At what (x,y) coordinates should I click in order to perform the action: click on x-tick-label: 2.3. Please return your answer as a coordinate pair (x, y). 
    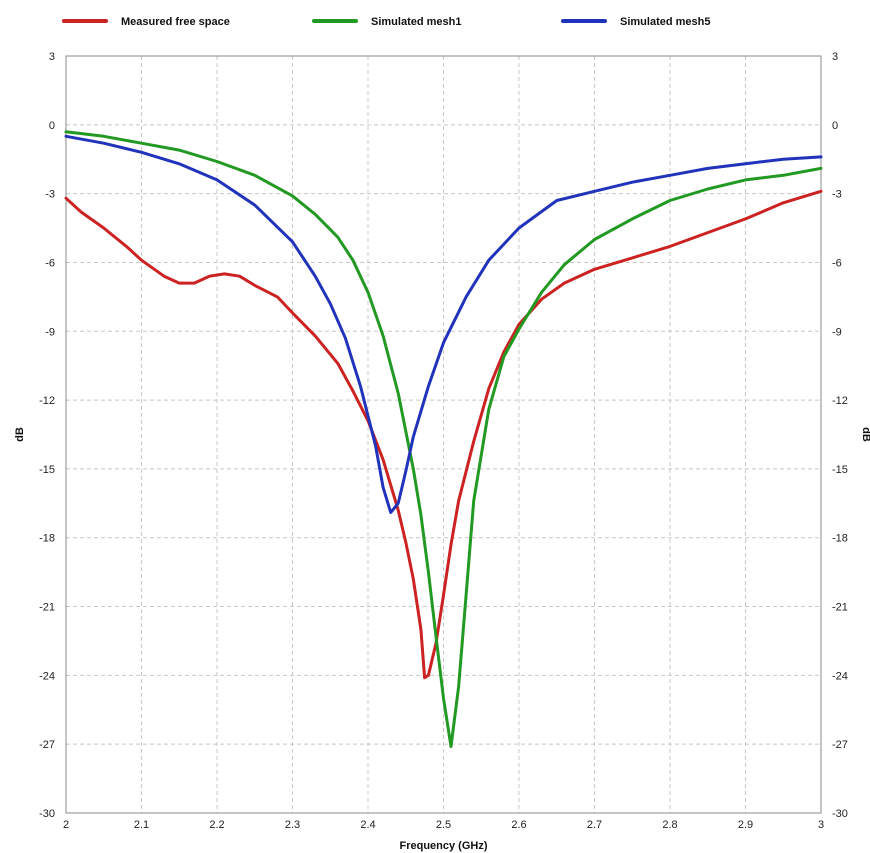
    Looking at the image, I should click on (292, 825).